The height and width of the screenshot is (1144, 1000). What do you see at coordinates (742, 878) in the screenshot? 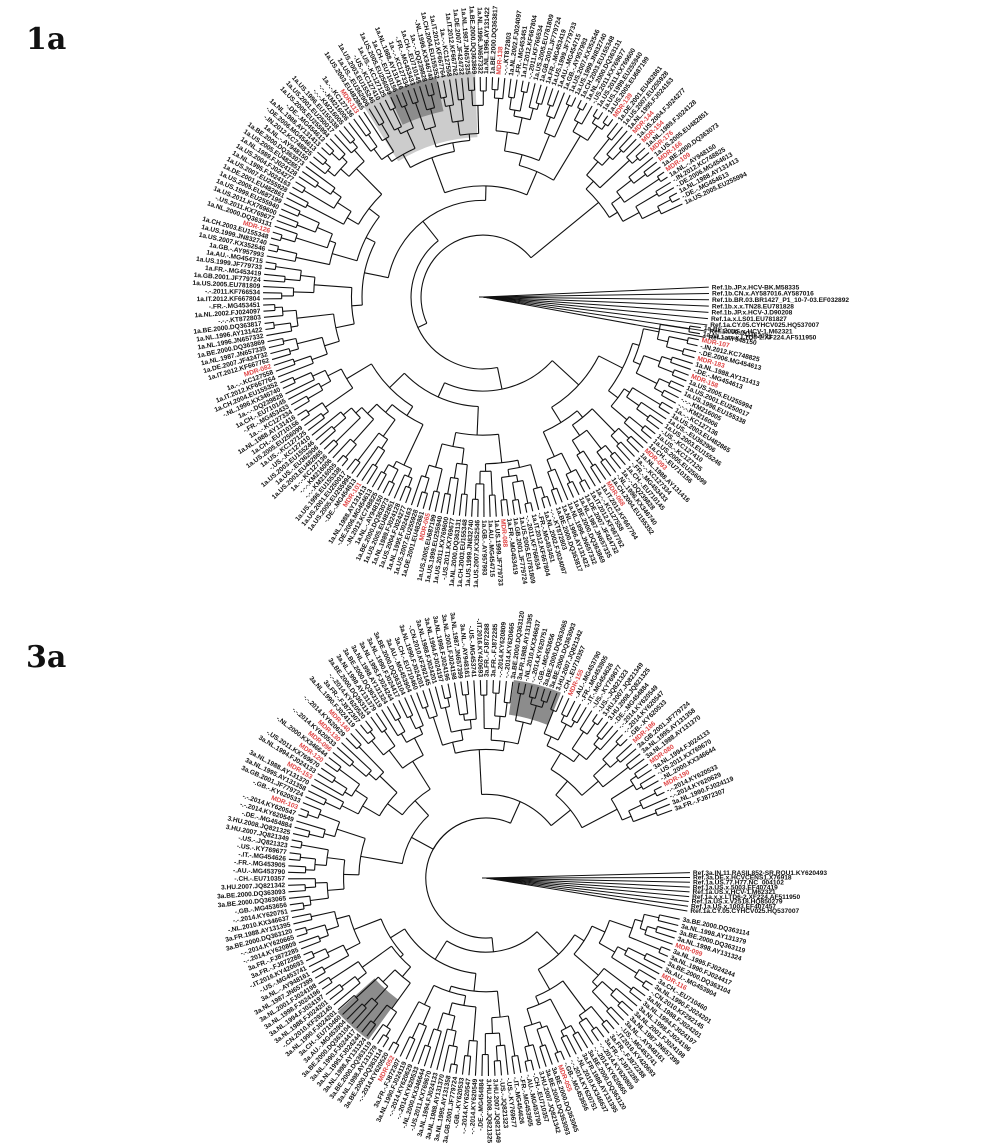
I see `reference-label: Ref.3a.DE.x.HCVCENS1.X76918` at bounding box center [742, 878].